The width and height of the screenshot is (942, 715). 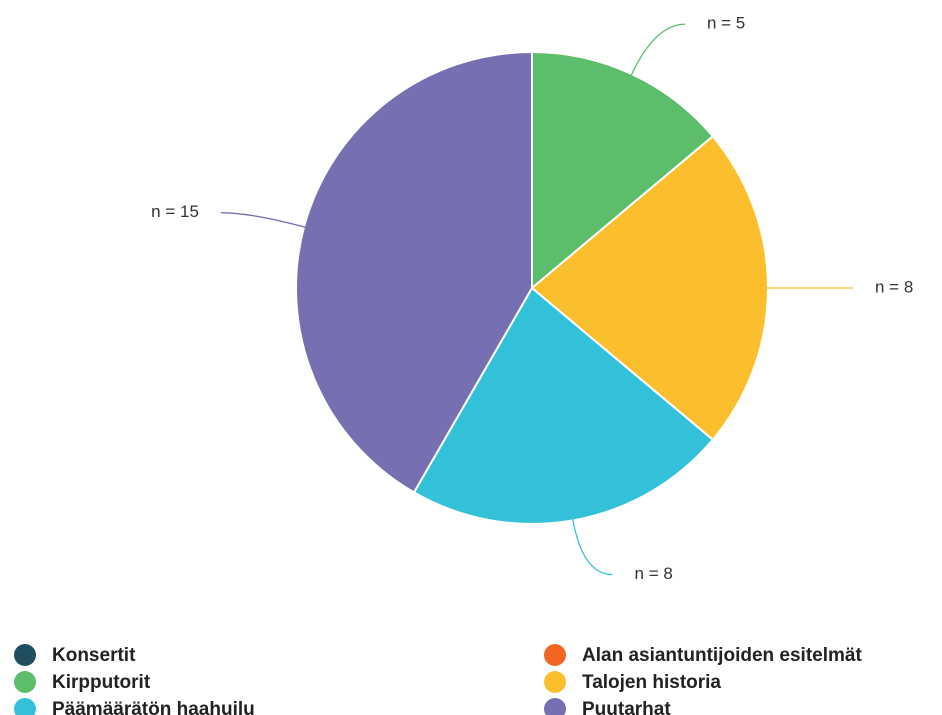 What do you see at coordinates (94, 655) in the screenshot?
I see `legend-label: Konsertit` at bounding box center [94, 655].